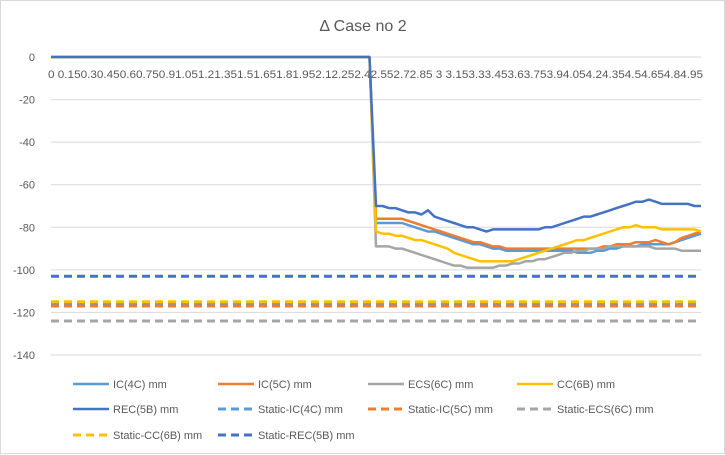 The width and height of the screenshot is (725, 455). I want to click on y-tick-label: -40, so click(27, 143).